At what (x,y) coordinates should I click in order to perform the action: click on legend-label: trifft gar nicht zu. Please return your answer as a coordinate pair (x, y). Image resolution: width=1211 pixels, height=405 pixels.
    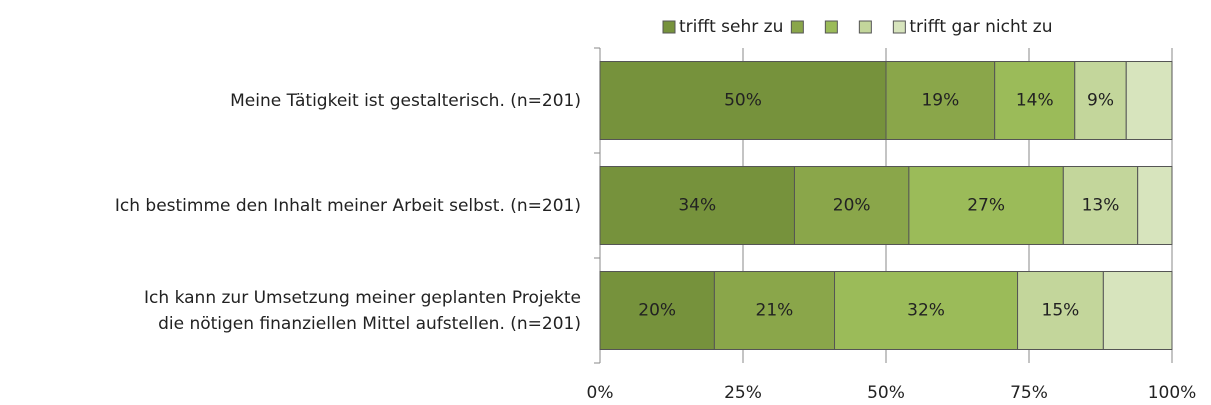
    Looking at the image, I should click on (980, 27).